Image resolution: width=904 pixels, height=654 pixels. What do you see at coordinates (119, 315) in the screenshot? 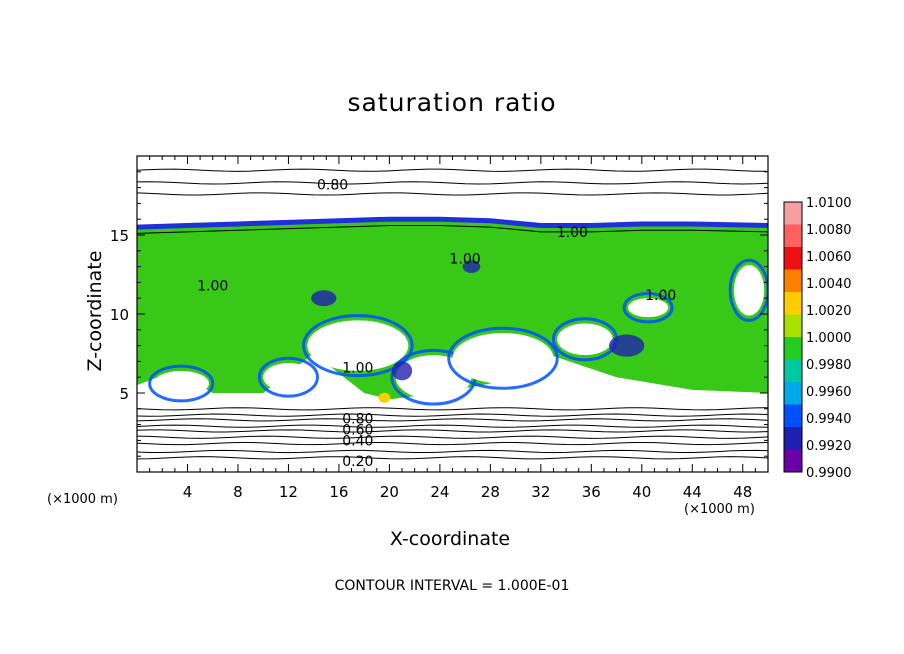
I see `y-tick-label-10: 10` at bounding box center [119, 315].